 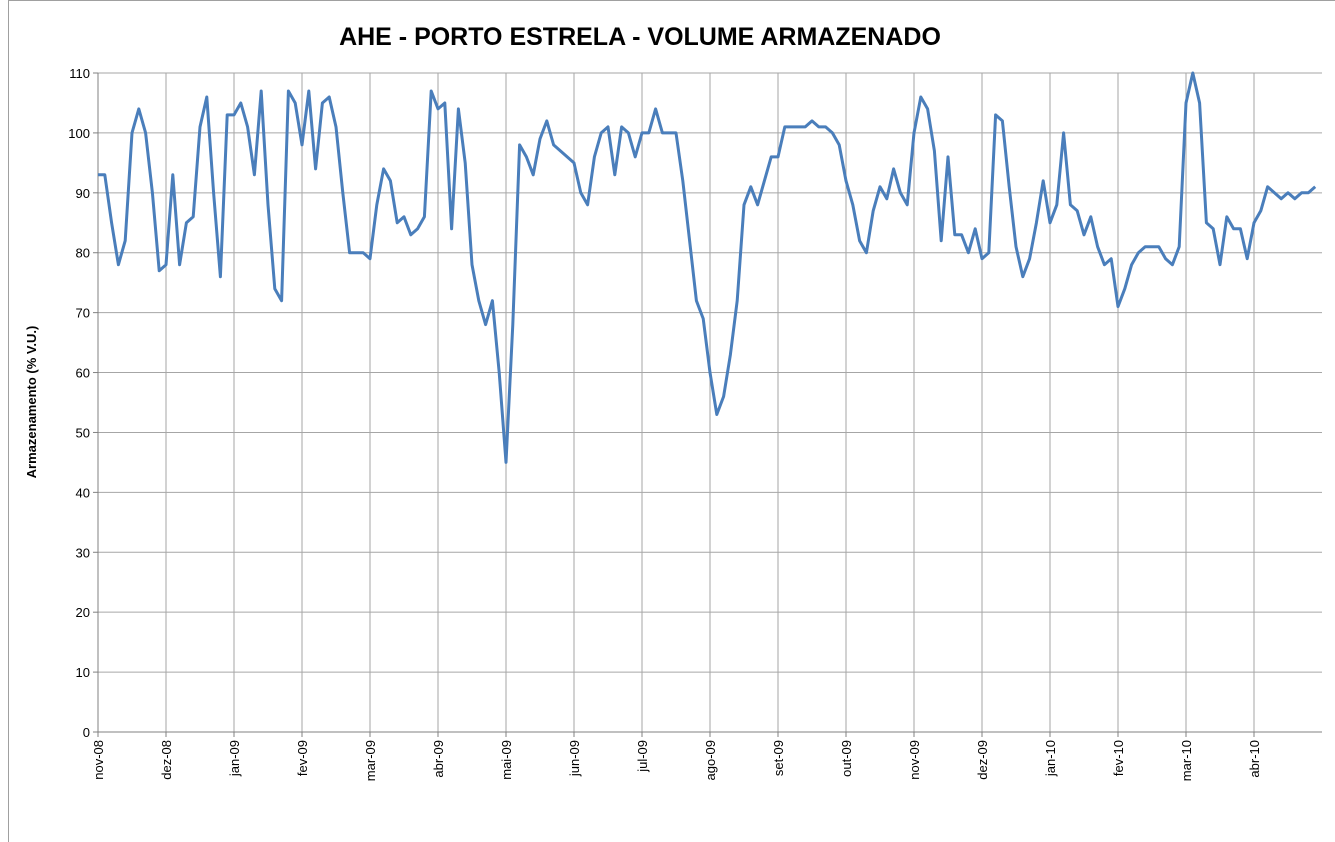 What do you see at coordinates (166, 760) in the screenshot?
I see `x-tick-label: dez-08` at bounding box center [166, 760].